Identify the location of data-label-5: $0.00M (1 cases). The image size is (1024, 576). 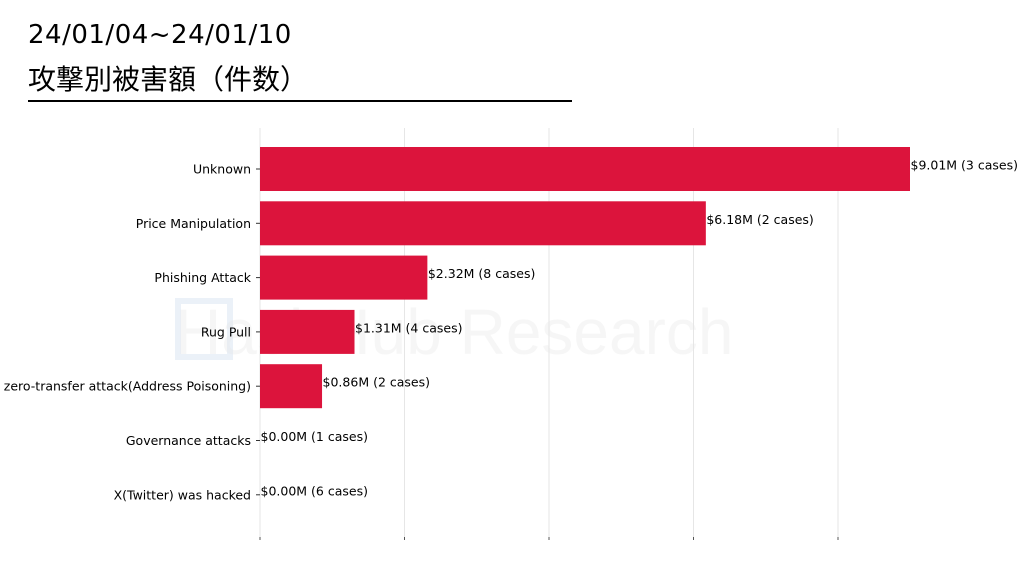
(314, 436).